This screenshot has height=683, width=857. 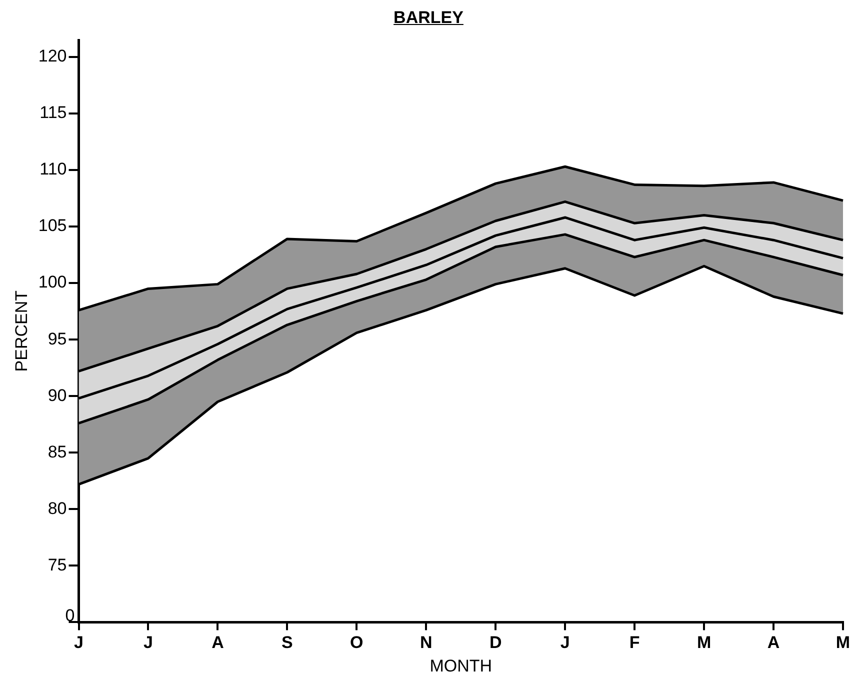 I want to click on y-tick-label: 120, so click(x=52, y=56).